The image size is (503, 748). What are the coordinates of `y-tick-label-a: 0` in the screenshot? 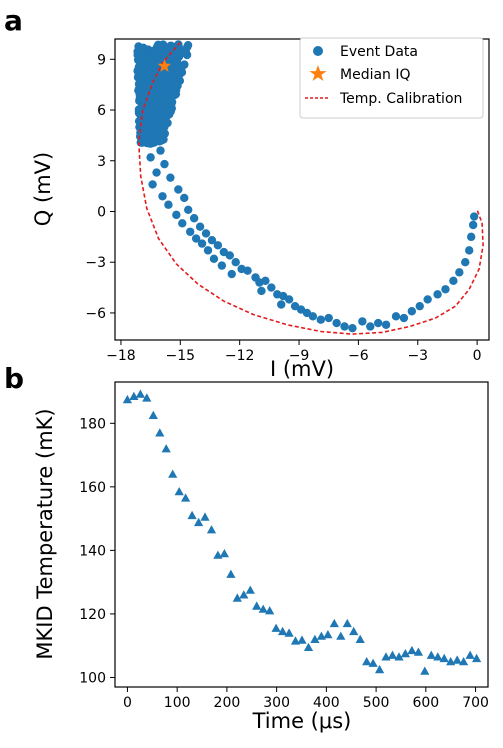 It's located at (101, 212).